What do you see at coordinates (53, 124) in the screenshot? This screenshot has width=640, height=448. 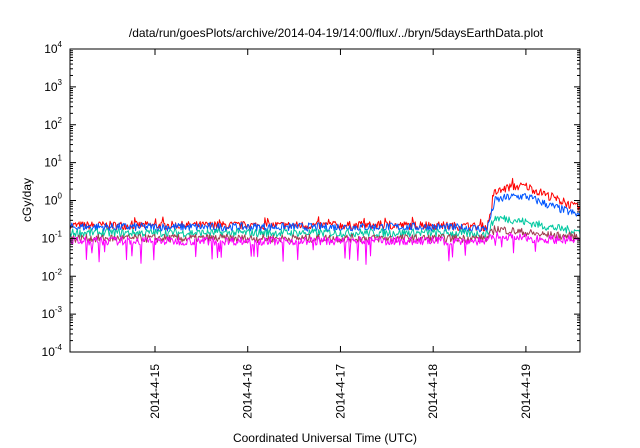 I see `y-tick-label: 10²` at bounding box center [53, 124].